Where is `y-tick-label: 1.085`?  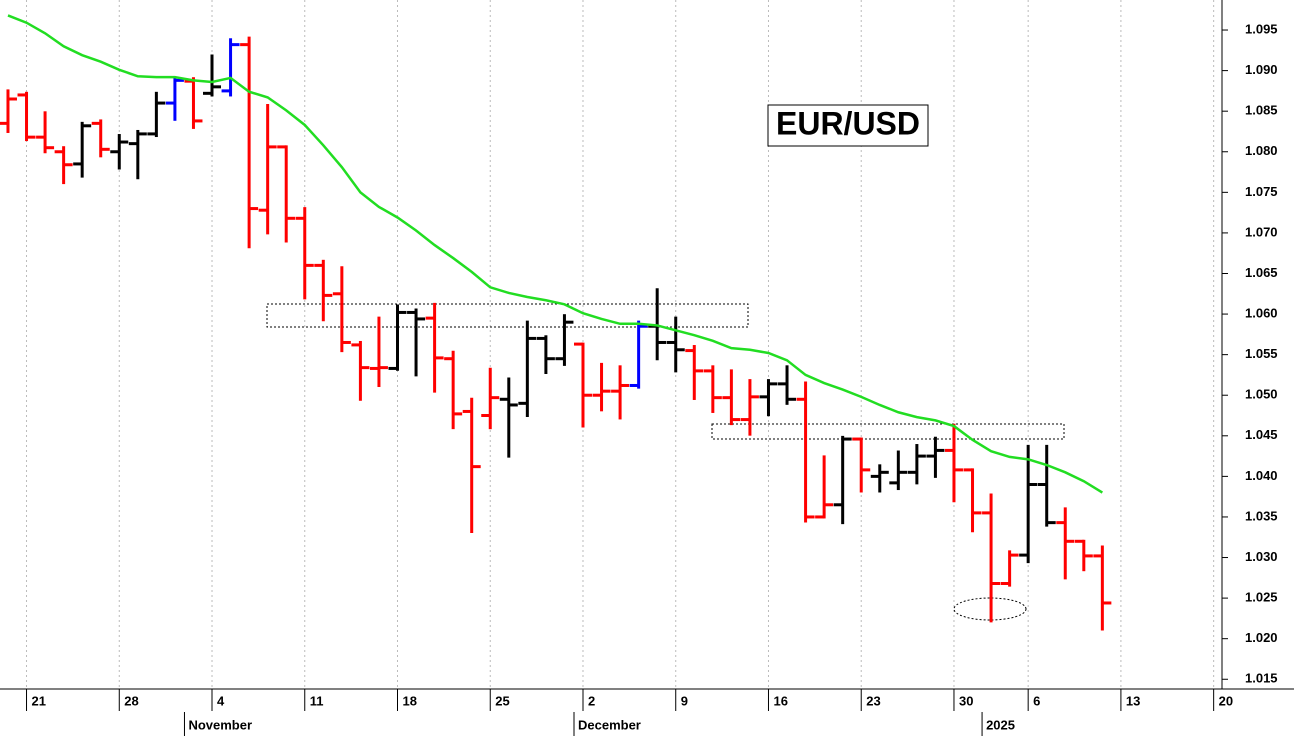
y-tick-label: 1.085 is located at coordinates (1261, 110).